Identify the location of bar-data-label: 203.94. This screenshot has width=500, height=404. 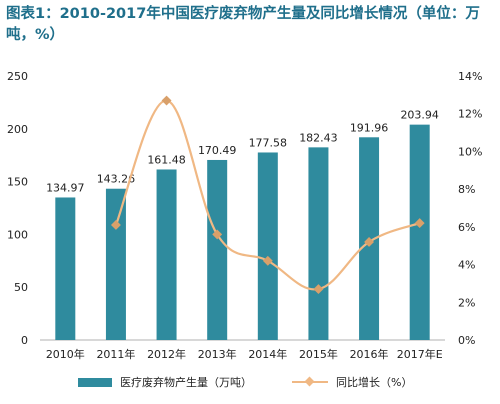
(419, 115).